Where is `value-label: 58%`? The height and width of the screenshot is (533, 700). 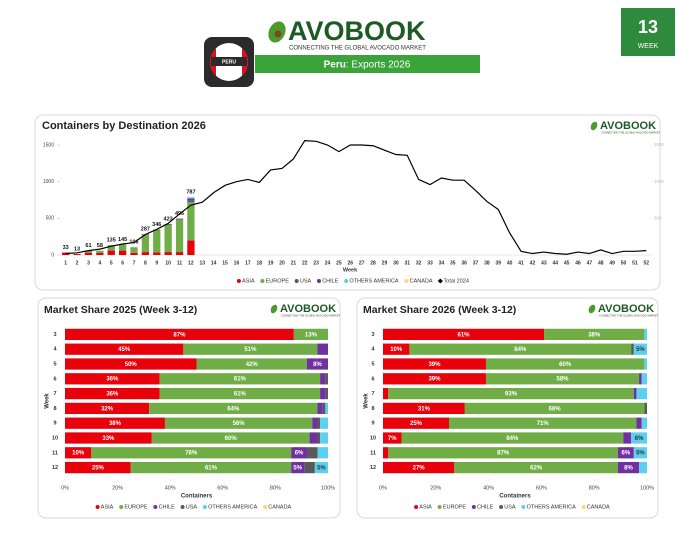 value-label: 58% is located at coordinates (563, 380).